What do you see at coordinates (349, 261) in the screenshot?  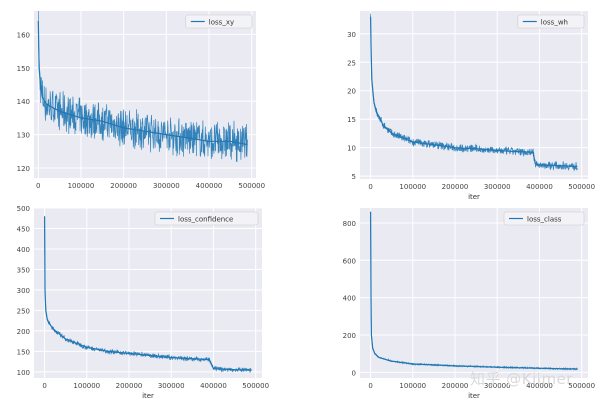 I see `y-tick-label: 600` at bounding box center [349, 261].